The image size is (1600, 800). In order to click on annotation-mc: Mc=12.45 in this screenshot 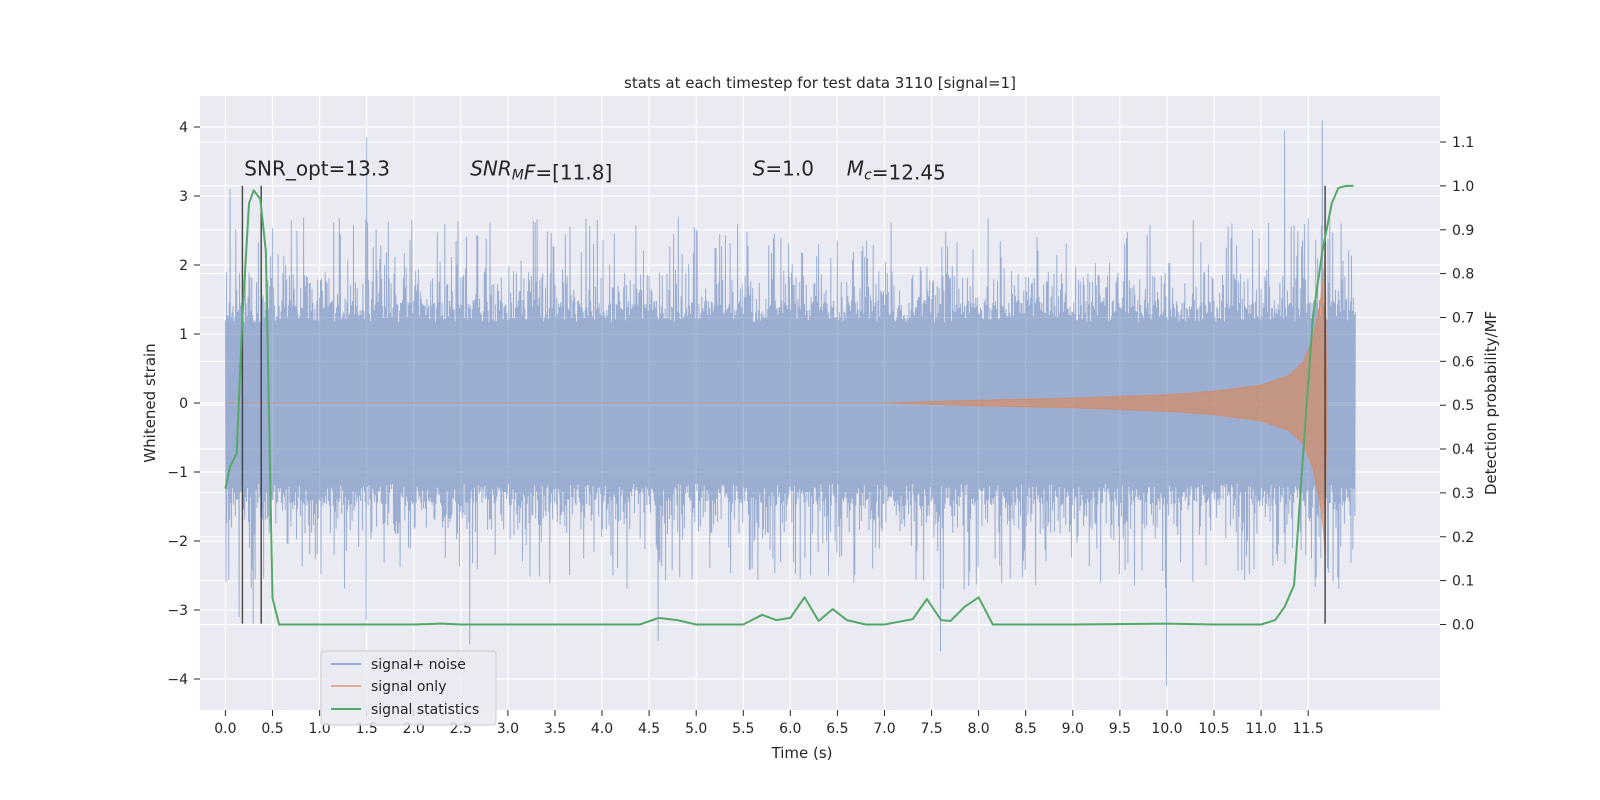, I will do `click(896, 170)`.